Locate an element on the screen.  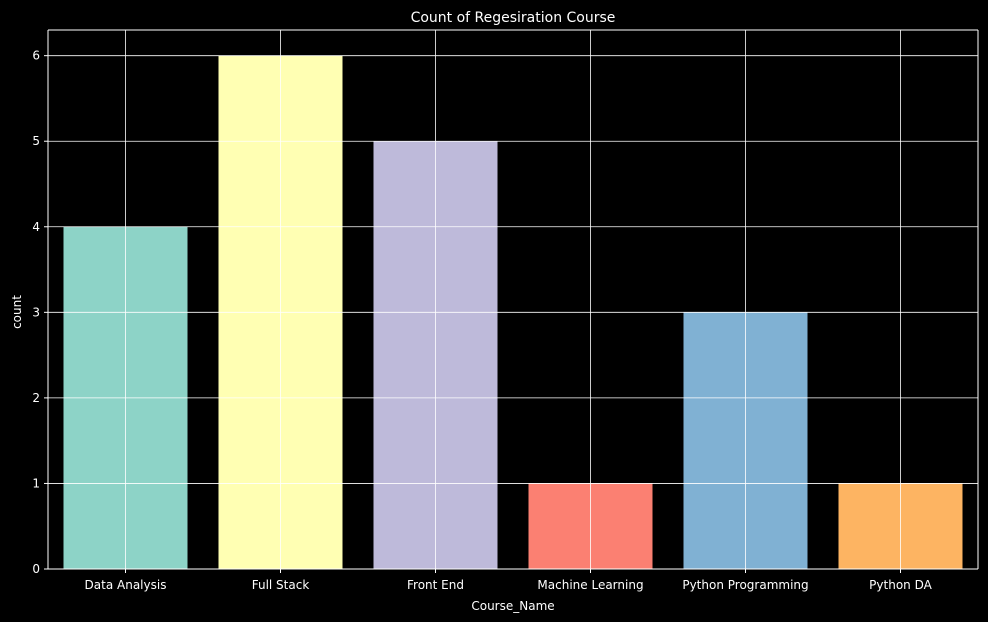
x-tick-label-1: Full Stack is located at coordinates (281, 585).